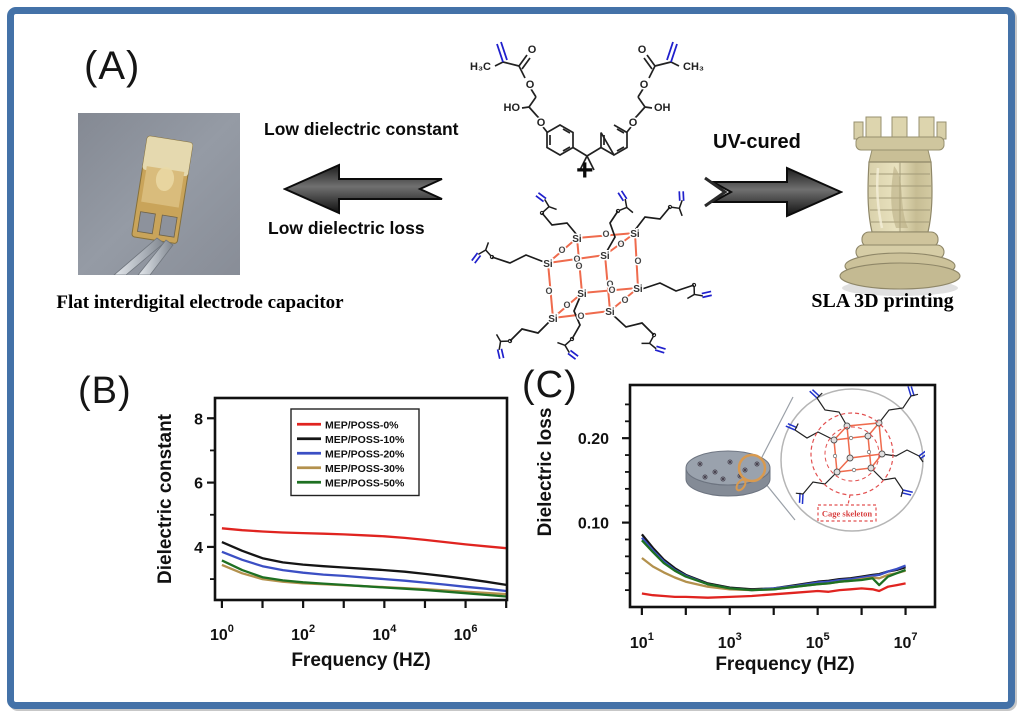 This screenshot has width=1022, height=716. I want to click on legend-entry: MEP/POSS-0%, so click(362, 425).